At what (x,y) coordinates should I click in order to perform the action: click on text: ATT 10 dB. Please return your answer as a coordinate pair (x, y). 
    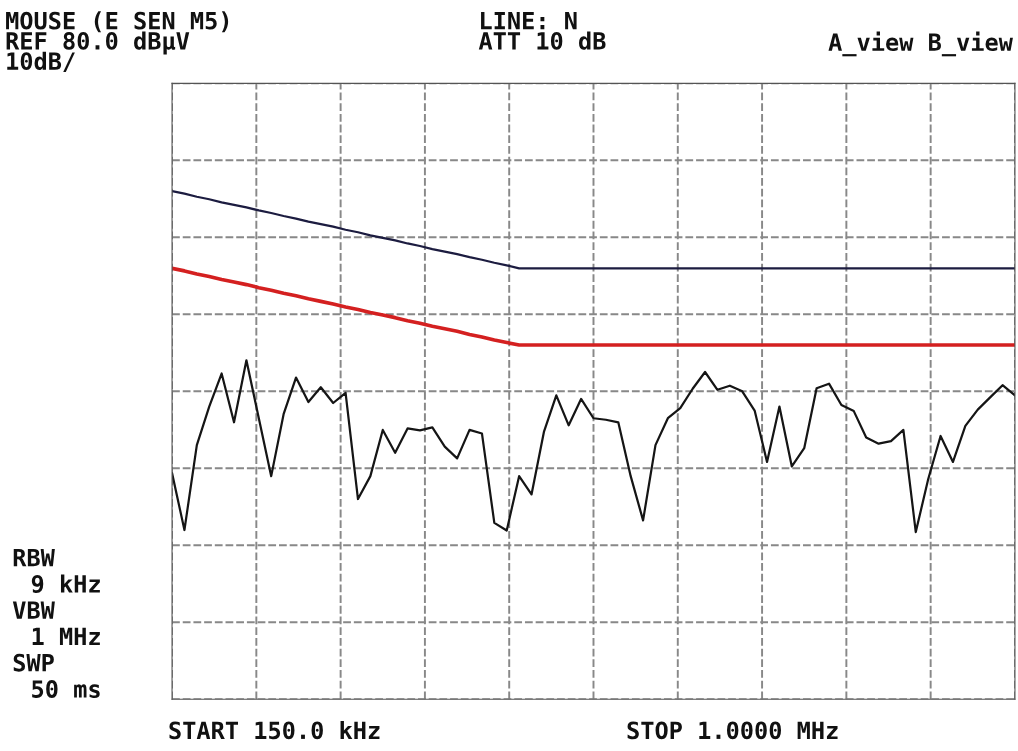
    Looking at the image, I should click on (542, 40).